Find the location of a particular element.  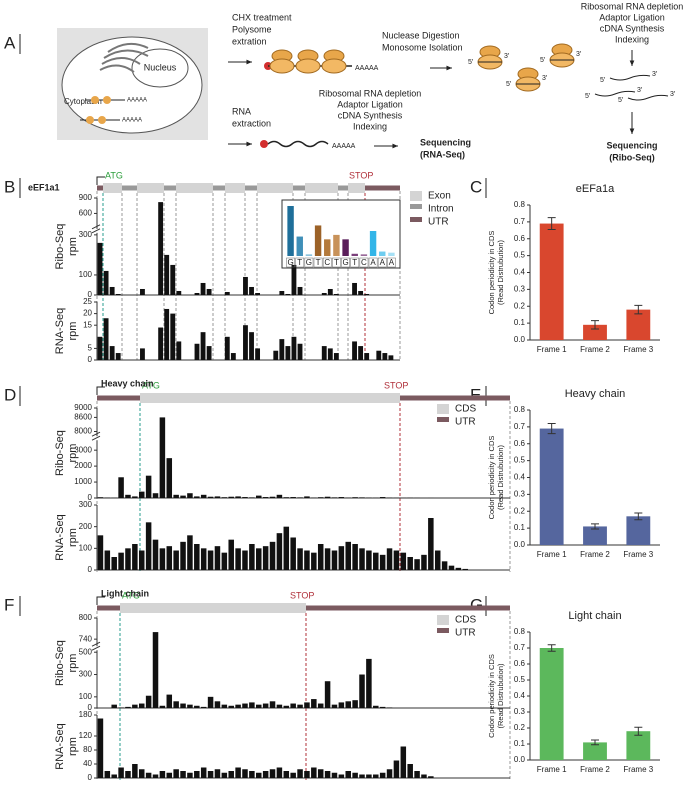

panel-label: B is located at coordinates (9, 186).